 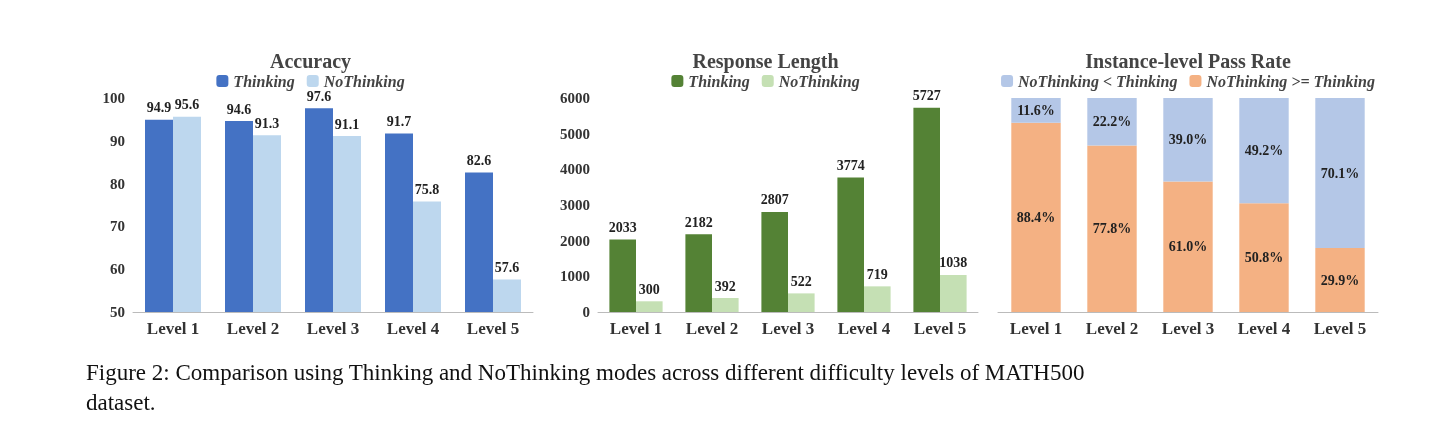 What do you see at coordinates (267, 123) in the screenshot?
I see `data-label: 91.3` at bounding box center [267, 123].